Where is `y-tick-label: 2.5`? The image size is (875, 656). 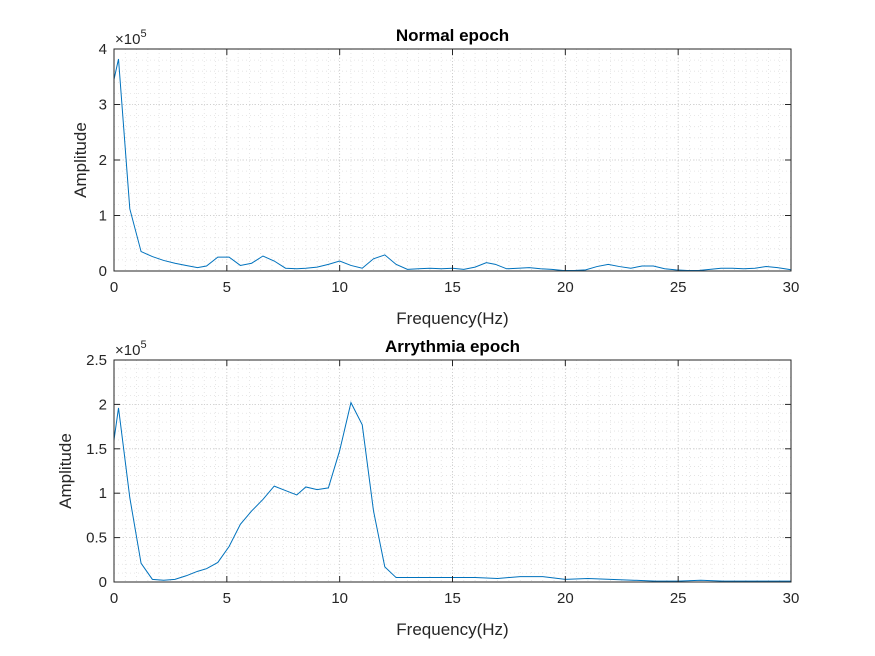 y-tick-label: 2.5 is located at coordinates (96, 360).